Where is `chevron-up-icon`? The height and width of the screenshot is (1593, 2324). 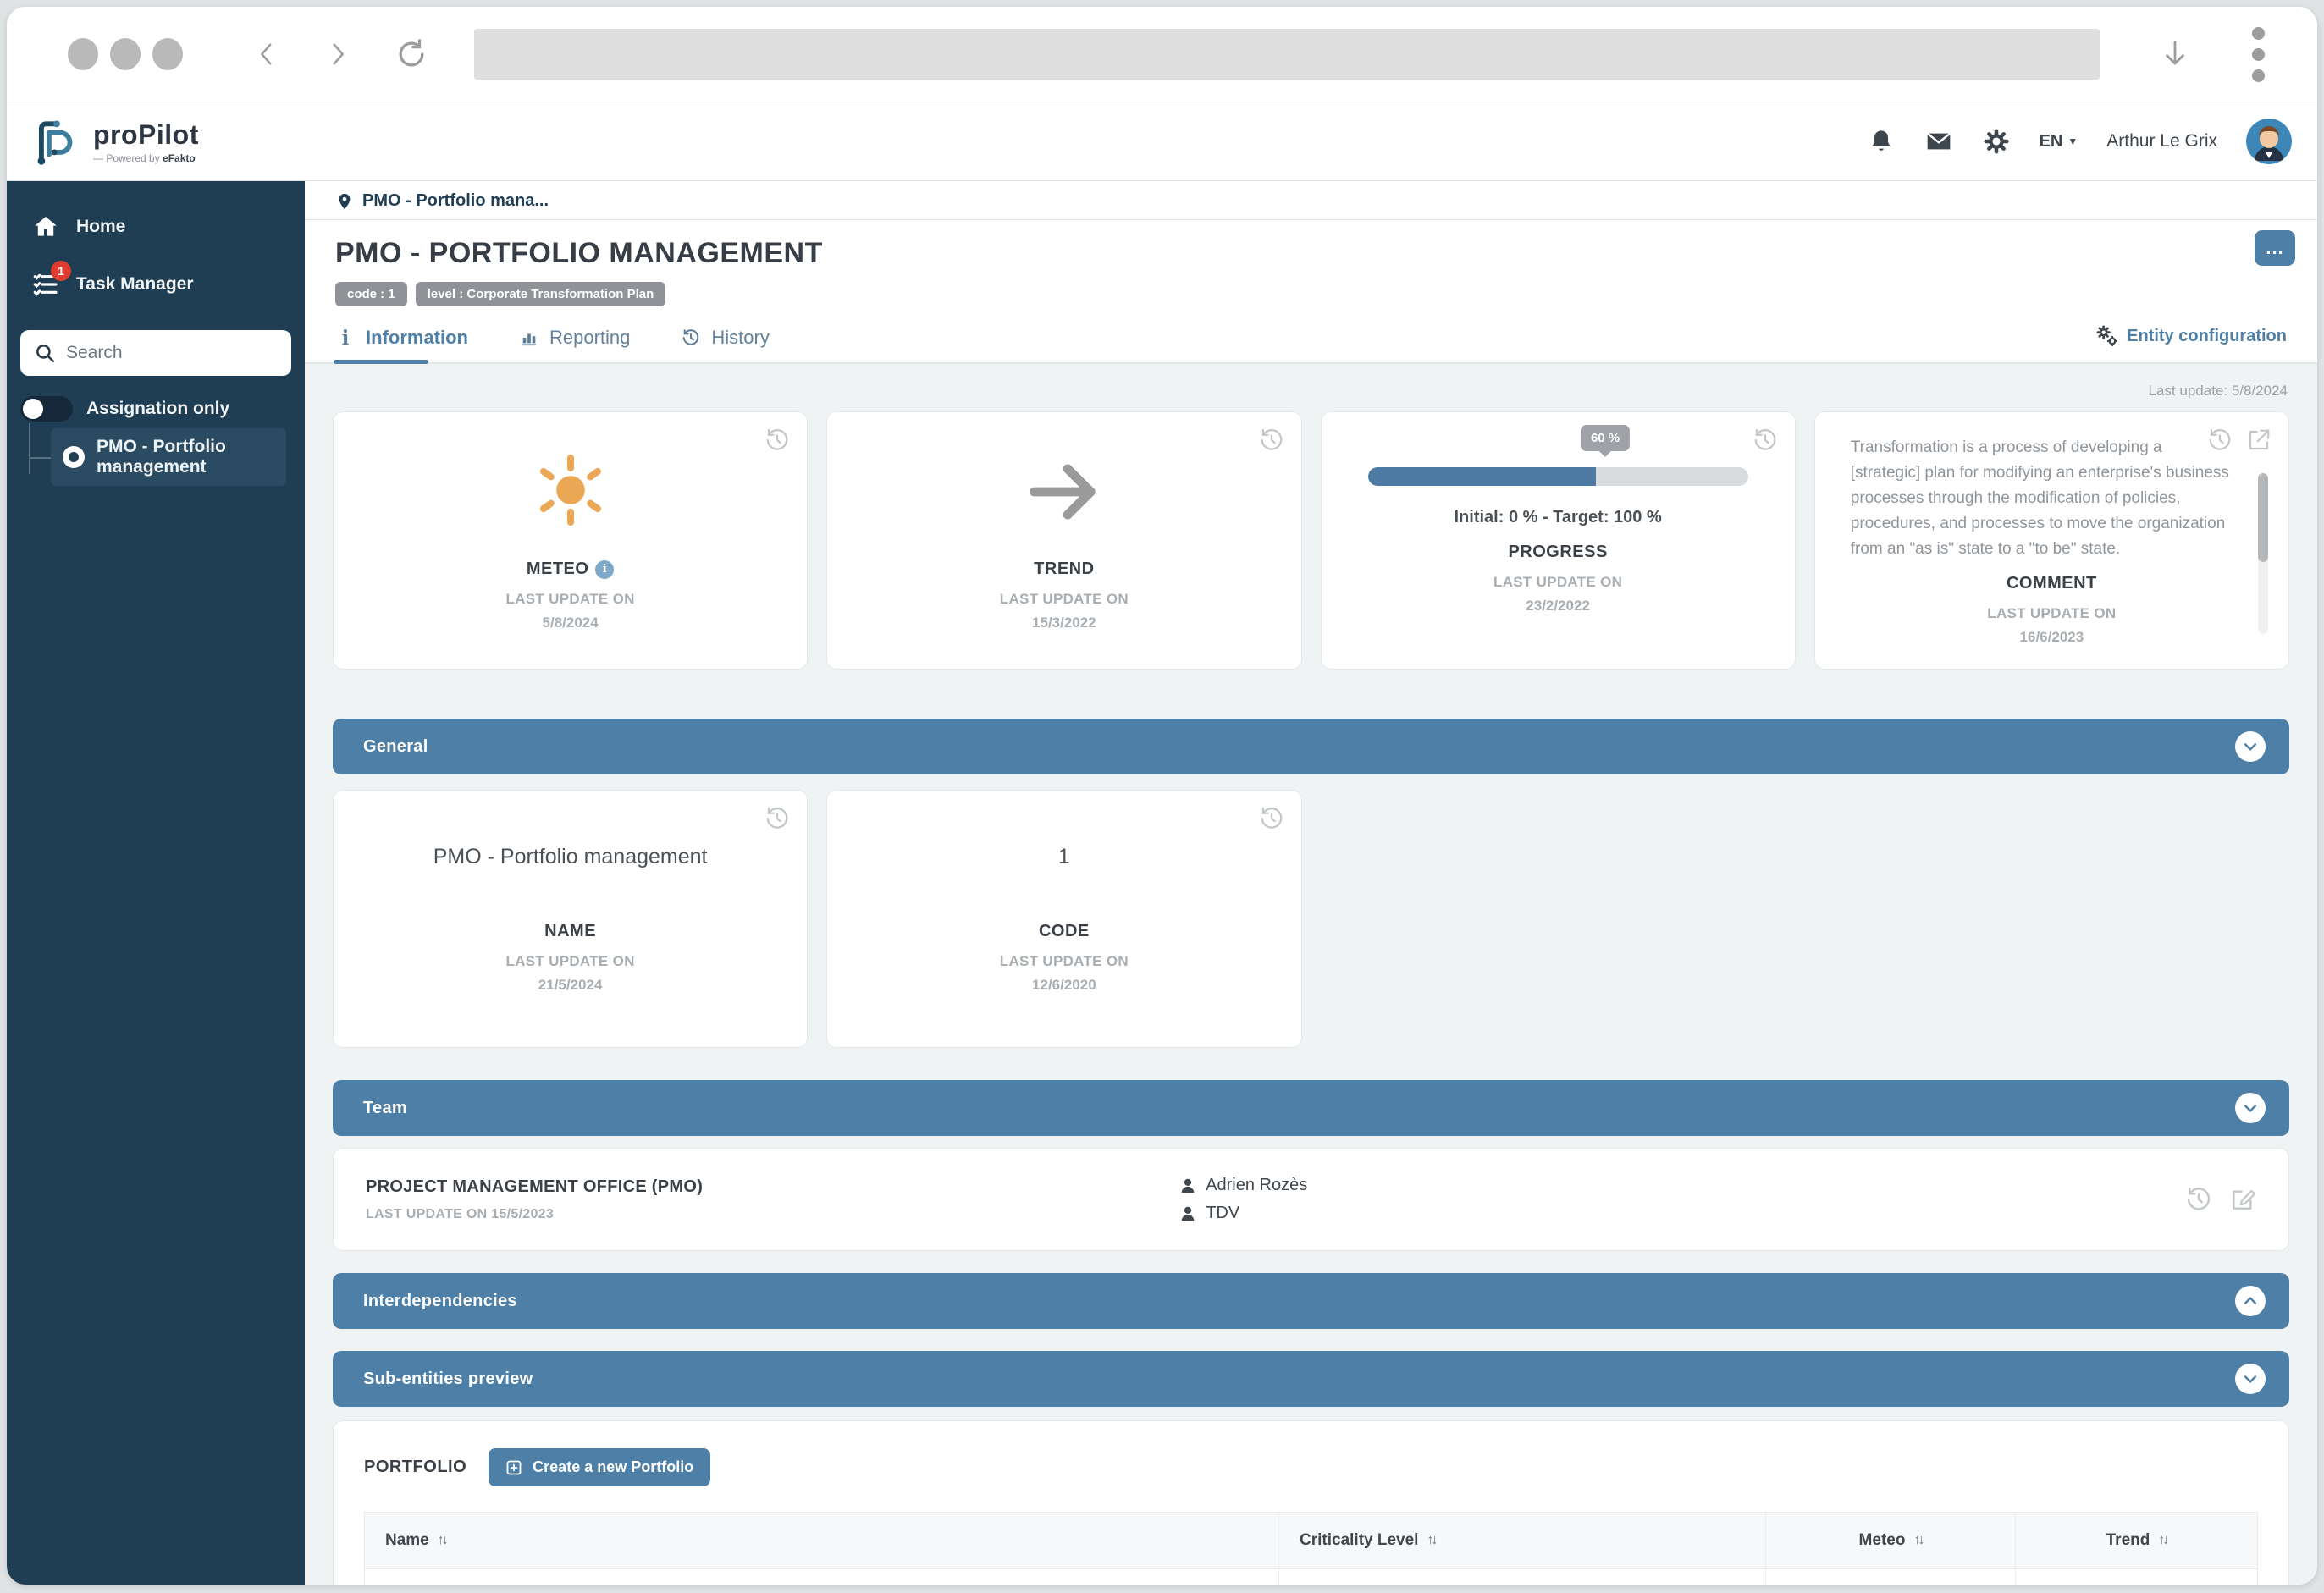
chevron-up-icon is located at coordinates (2250, 1300).